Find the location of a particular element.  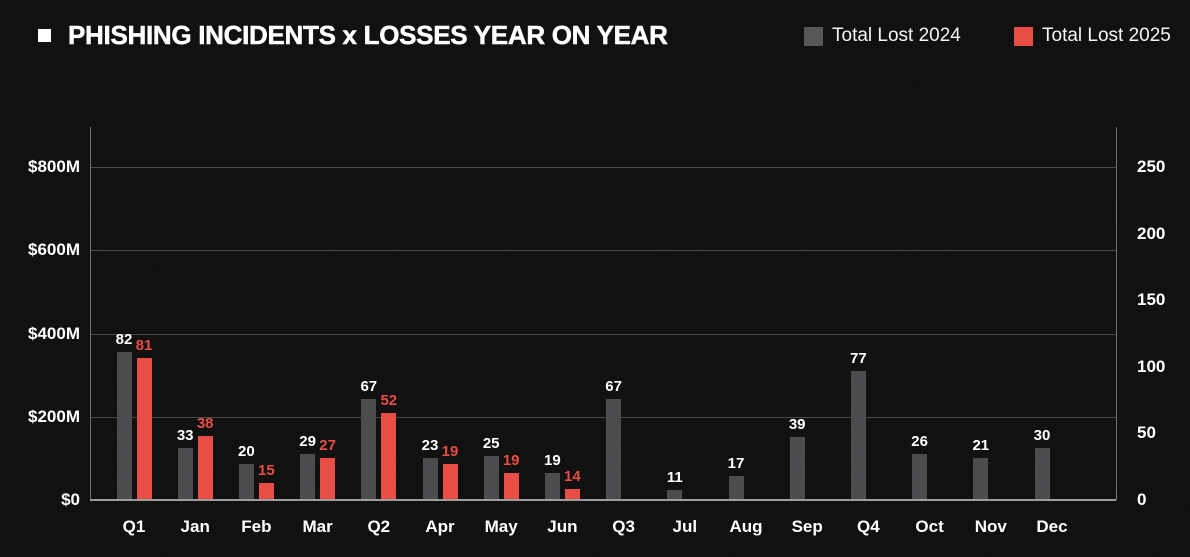

bar-total-lost-2025-mar is located at coordinates (328, 479).